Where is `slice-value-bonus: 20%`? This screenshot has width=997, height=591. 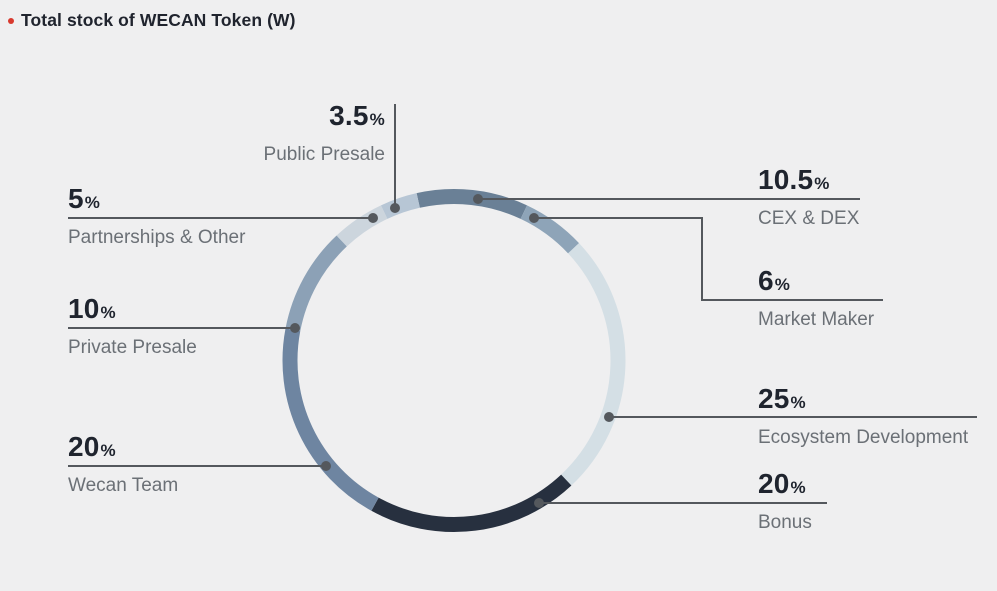 slice-value-bonus: 20% is located at coordinates (782, 483).